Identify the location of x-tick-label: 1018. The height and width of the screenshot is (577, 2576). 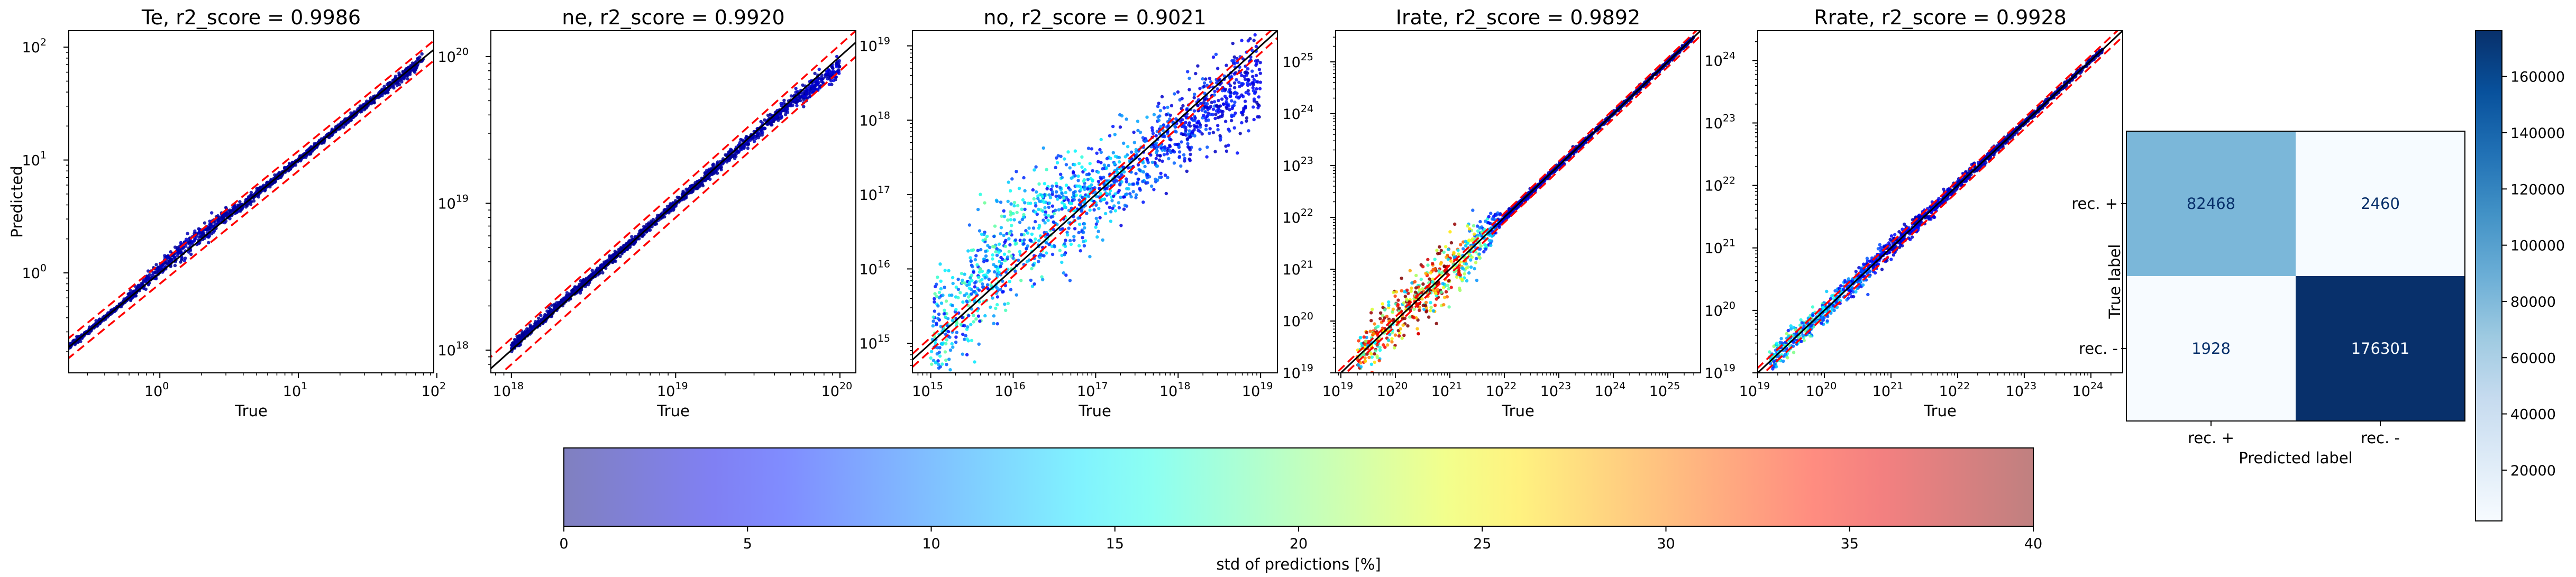
(1175, 390).